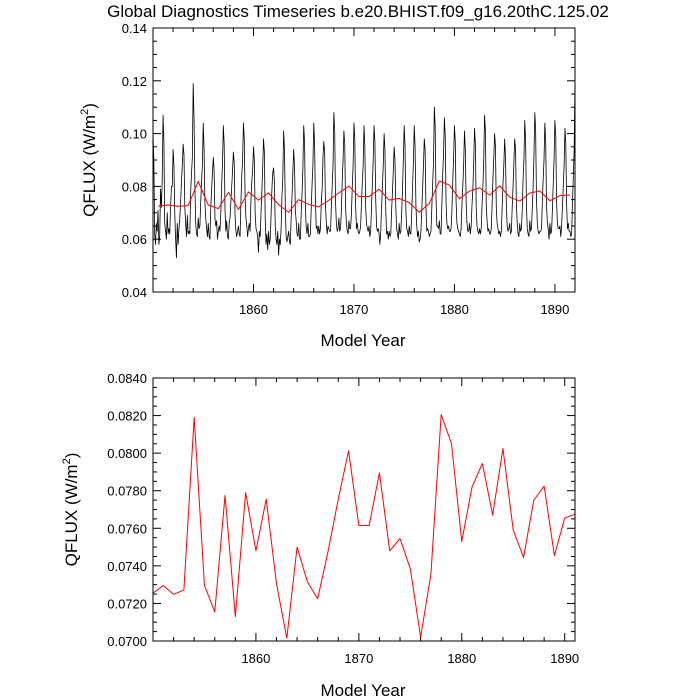  I want to click on y-tick-label: 0.04, so click(134, 292).